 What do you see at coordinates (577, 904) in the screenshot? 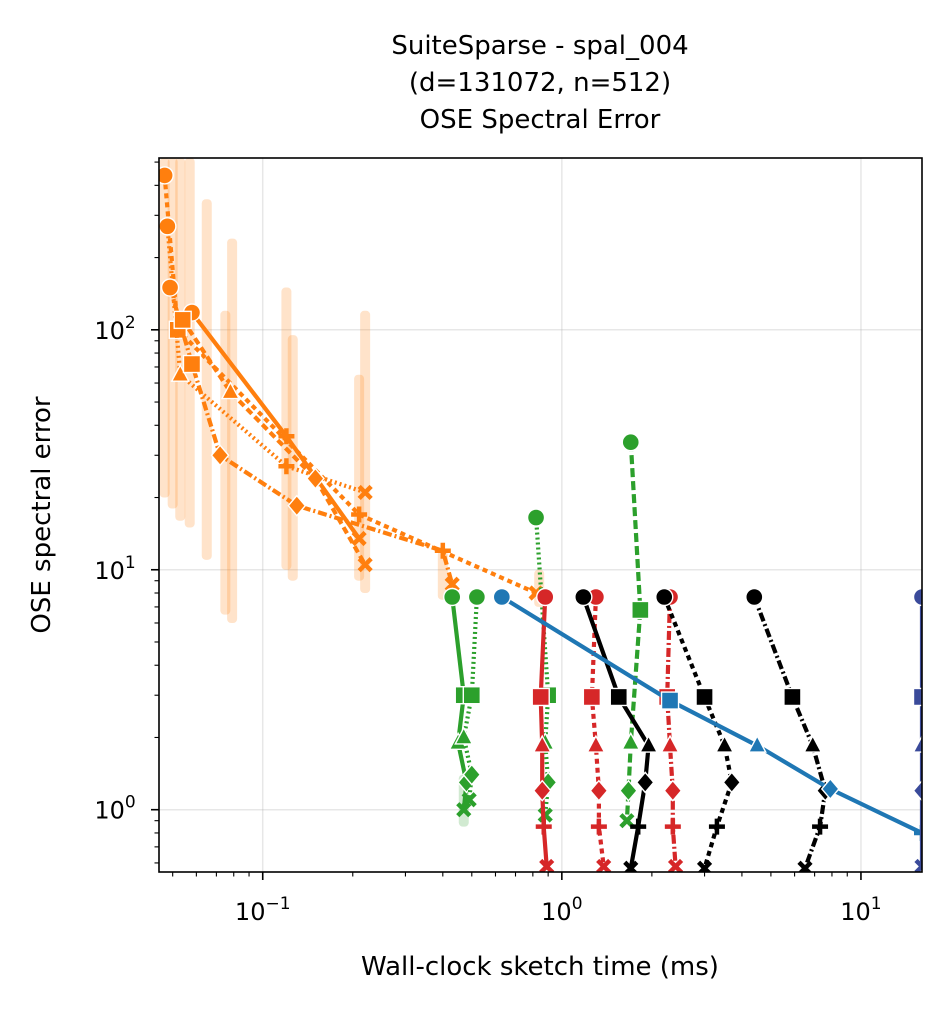
I see `x-tick-exp: 0` at bounding box center [577, 904].